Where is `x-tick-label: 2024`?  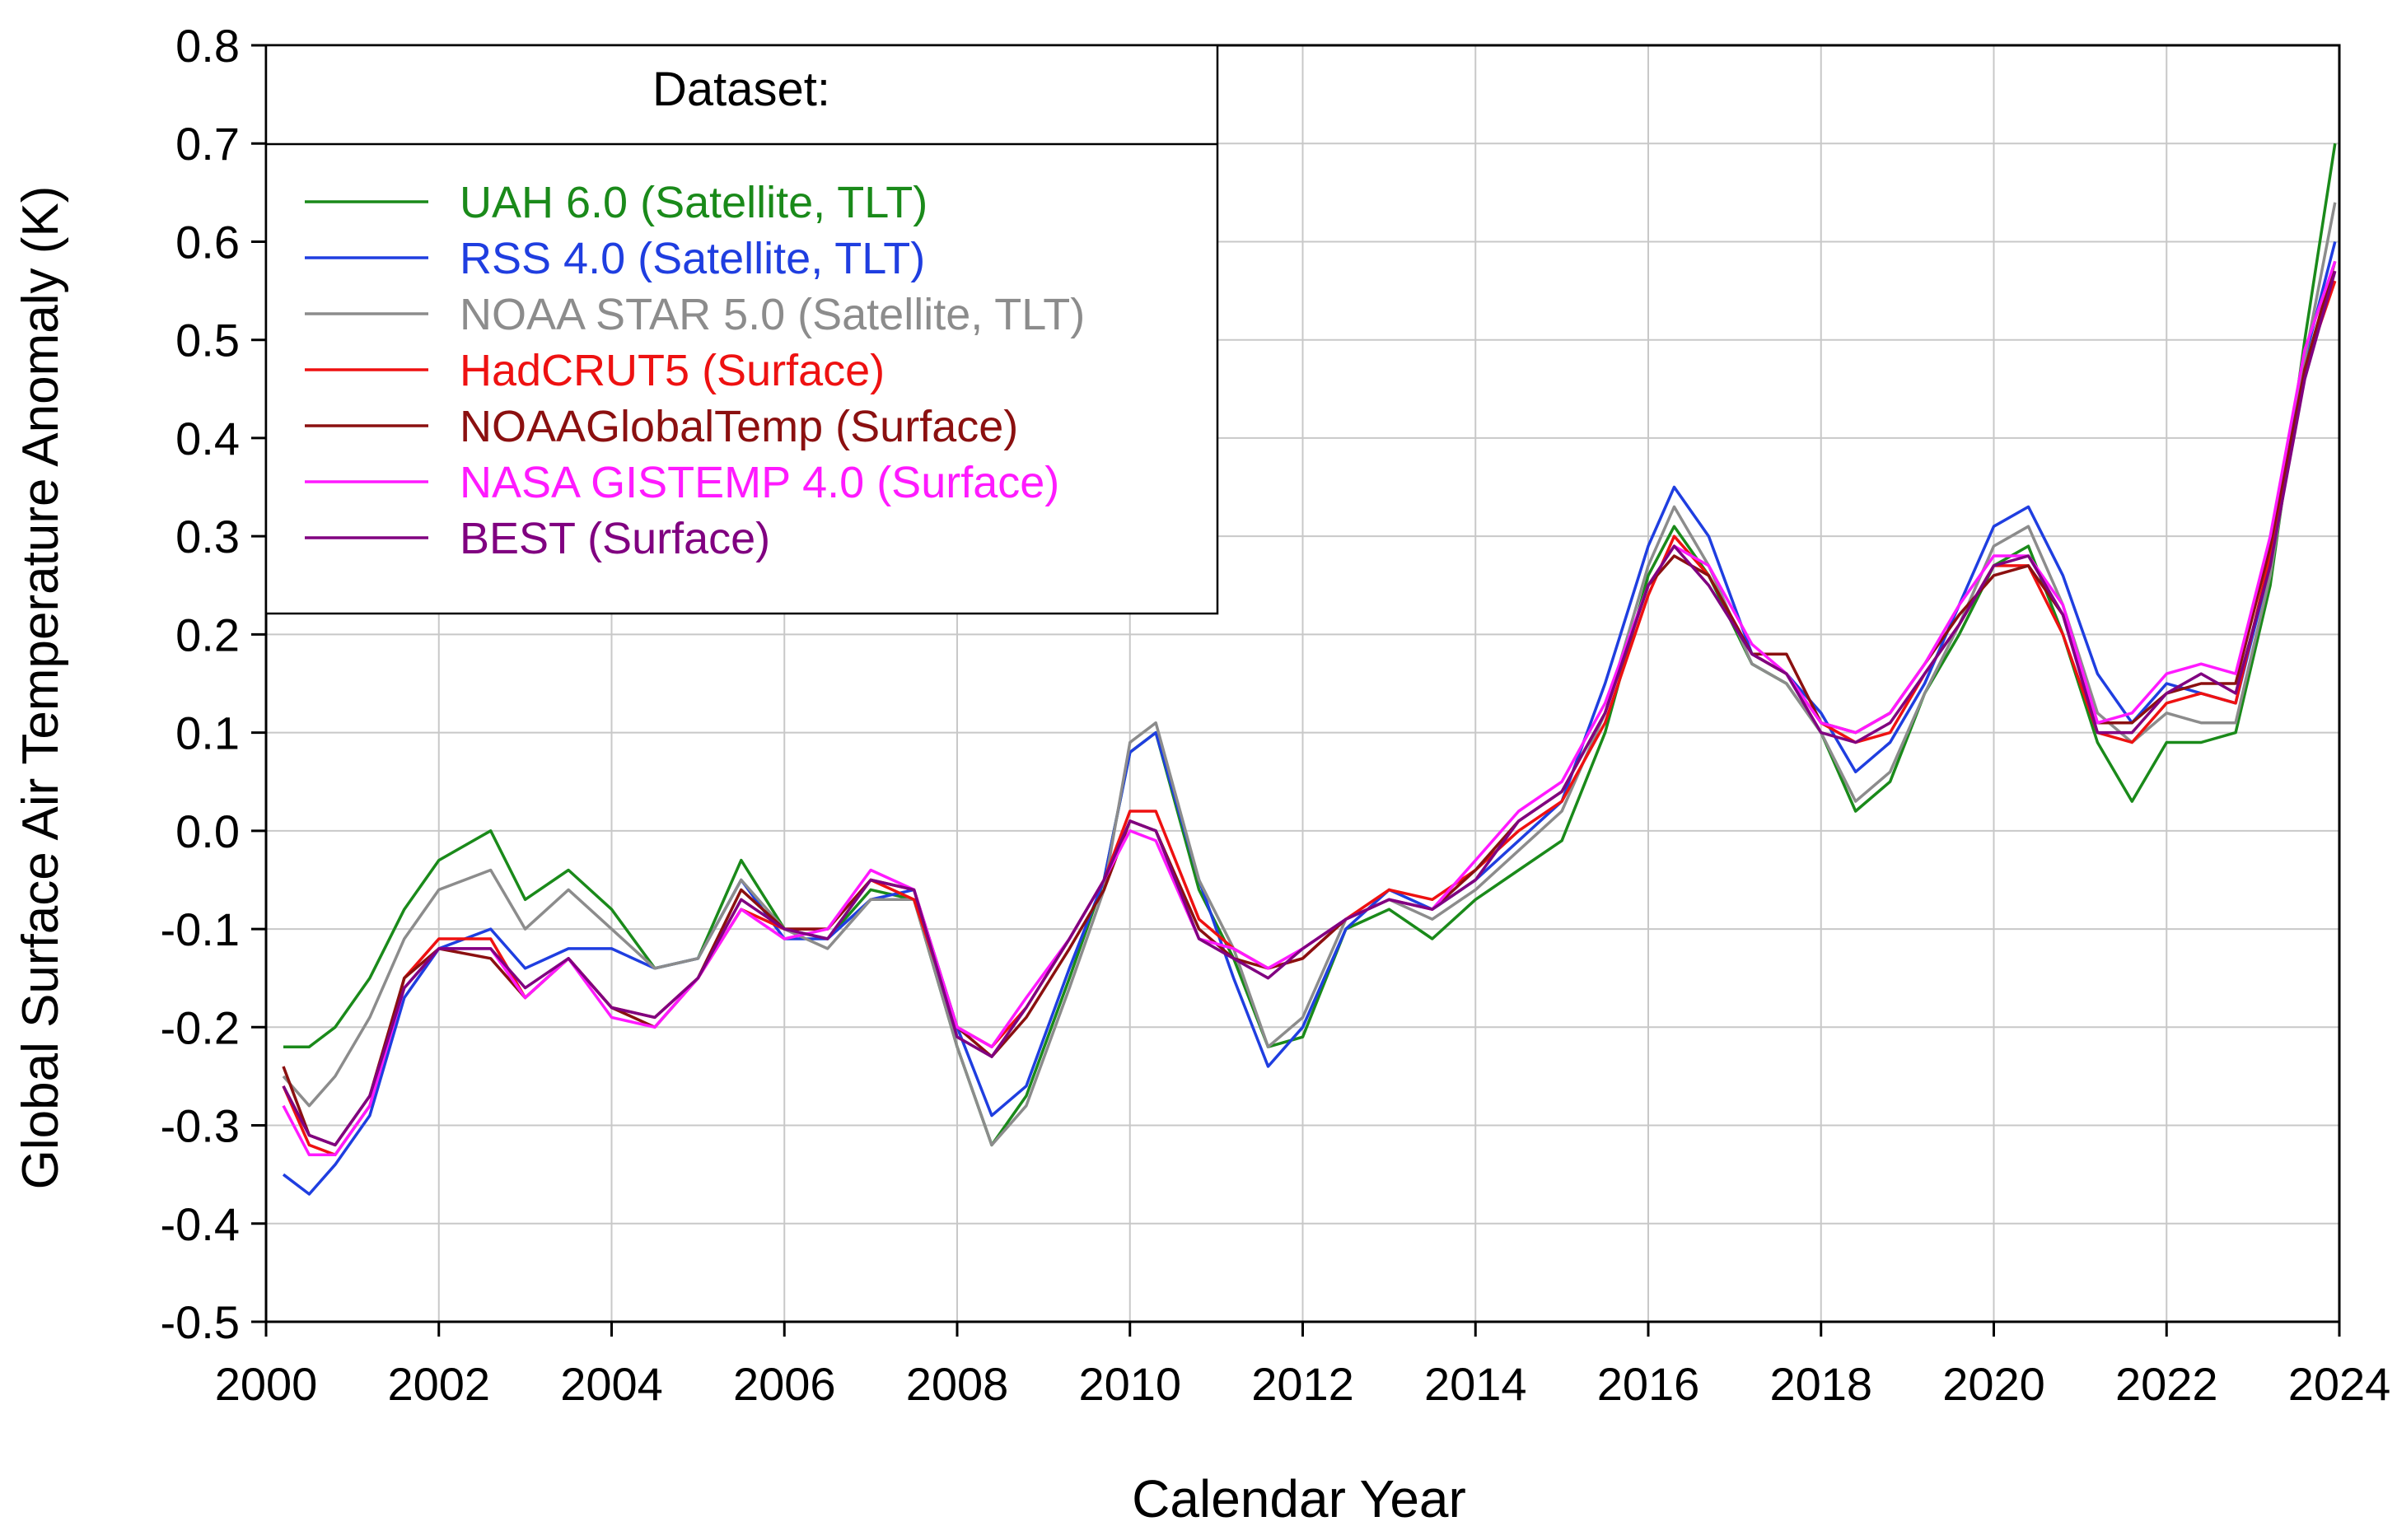 x-tick-label: 2024 is located at coordinates (2339, 1384).